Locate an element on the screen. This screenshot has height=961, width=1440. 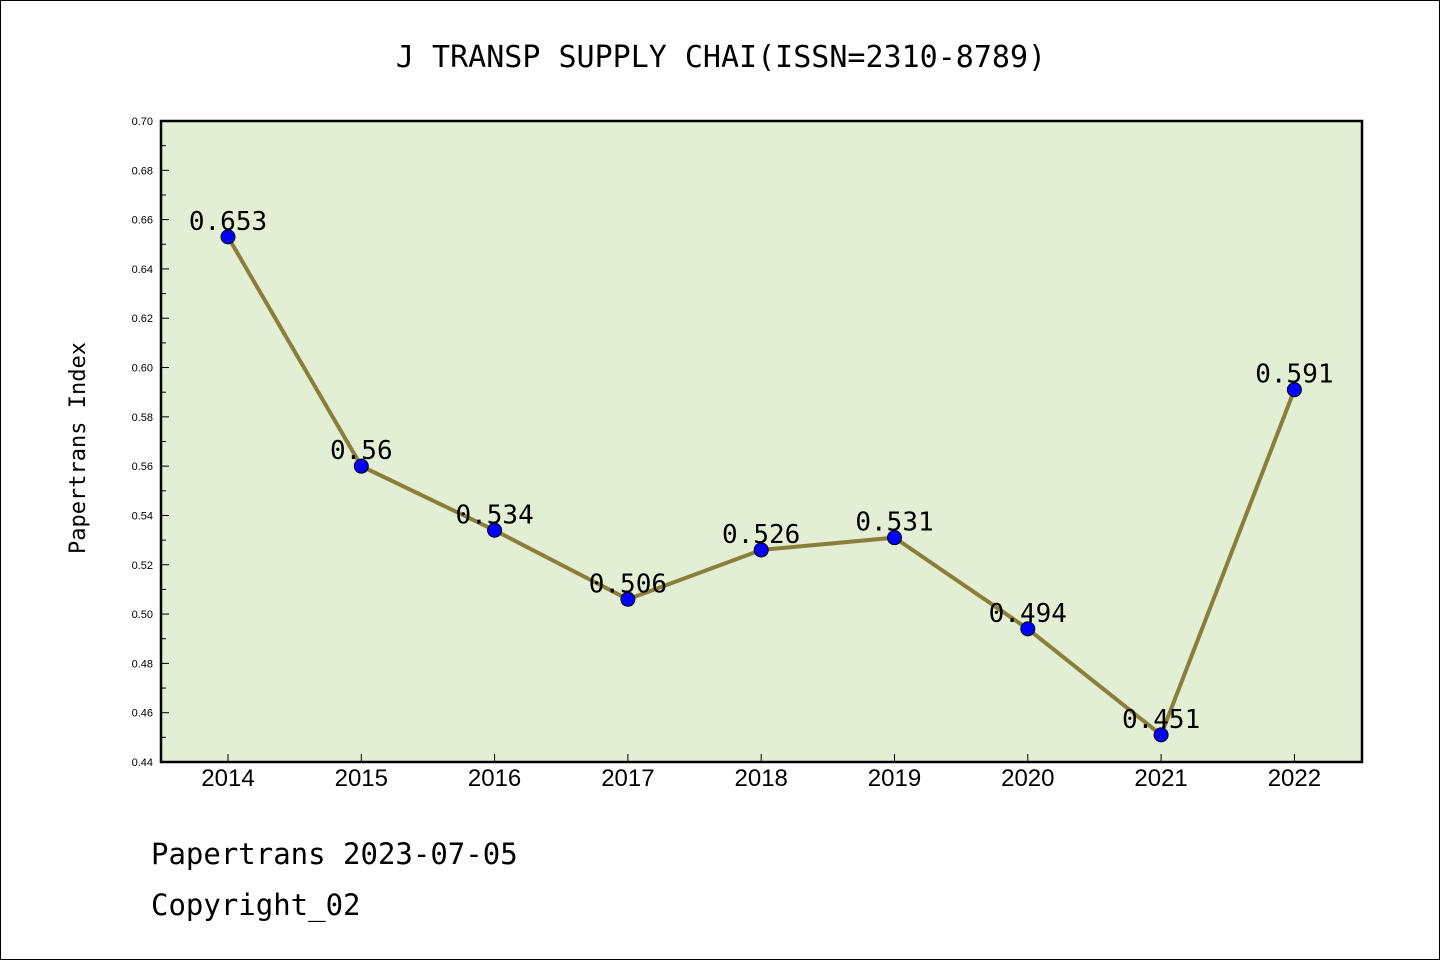
footer-date: Papertrans 2023-07-05 is located at coordinates (334, 854).